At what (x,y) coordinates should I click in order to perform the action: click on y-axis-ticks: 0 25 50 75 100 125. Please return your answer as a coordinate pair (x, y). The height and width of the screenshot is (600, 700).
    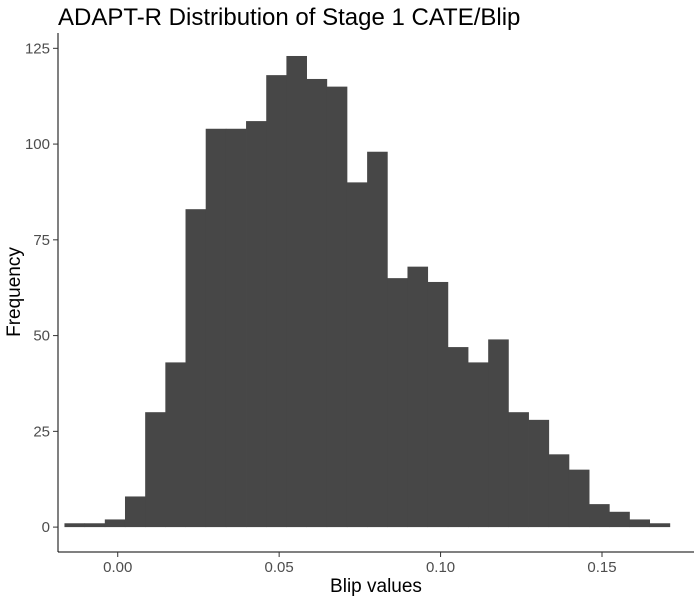
    Looking at the image, I should click on (41, 288).